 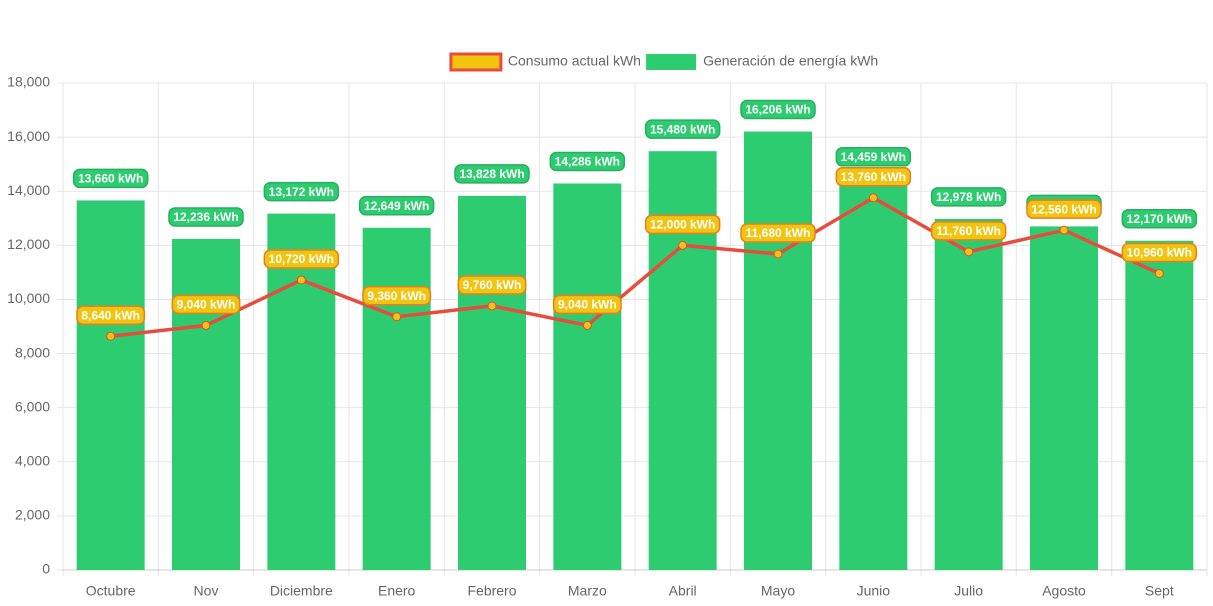 I want to click on x-tick-label: Febrero, so click(x=491, y=591).